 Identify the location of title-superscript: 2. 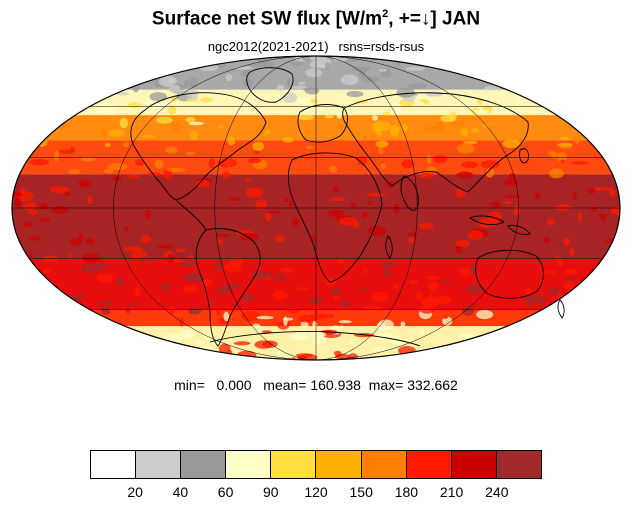
(385, 14).